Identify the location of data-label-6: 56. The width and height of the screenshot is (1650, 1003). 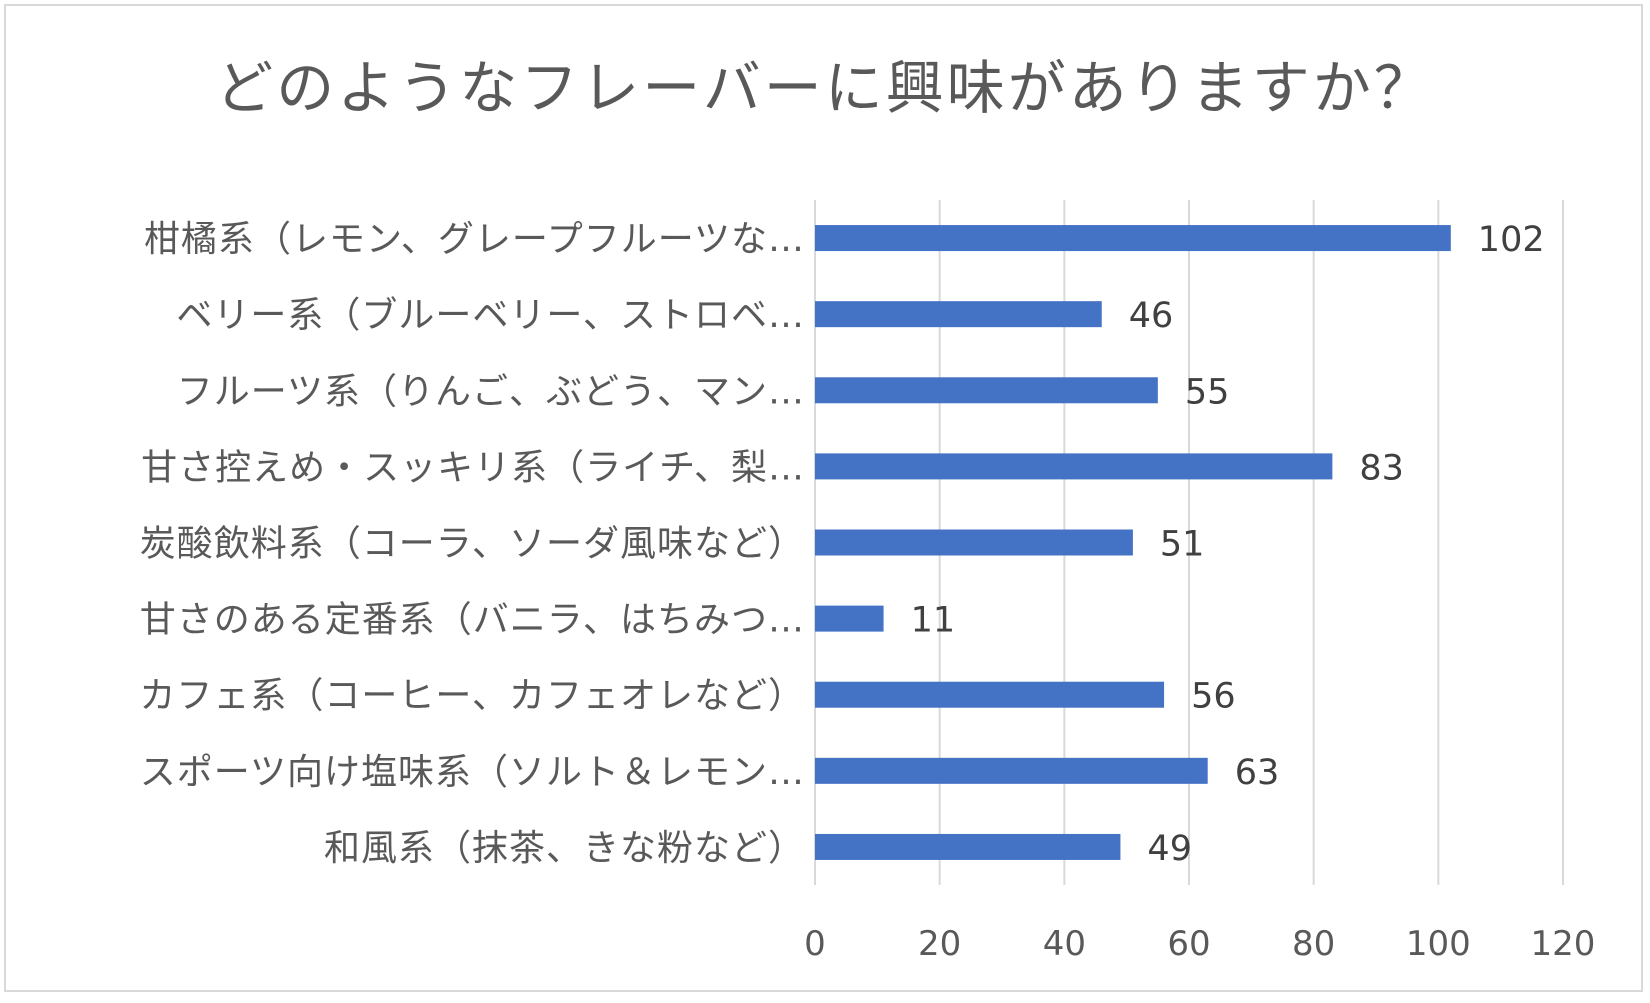
(1213, 697).